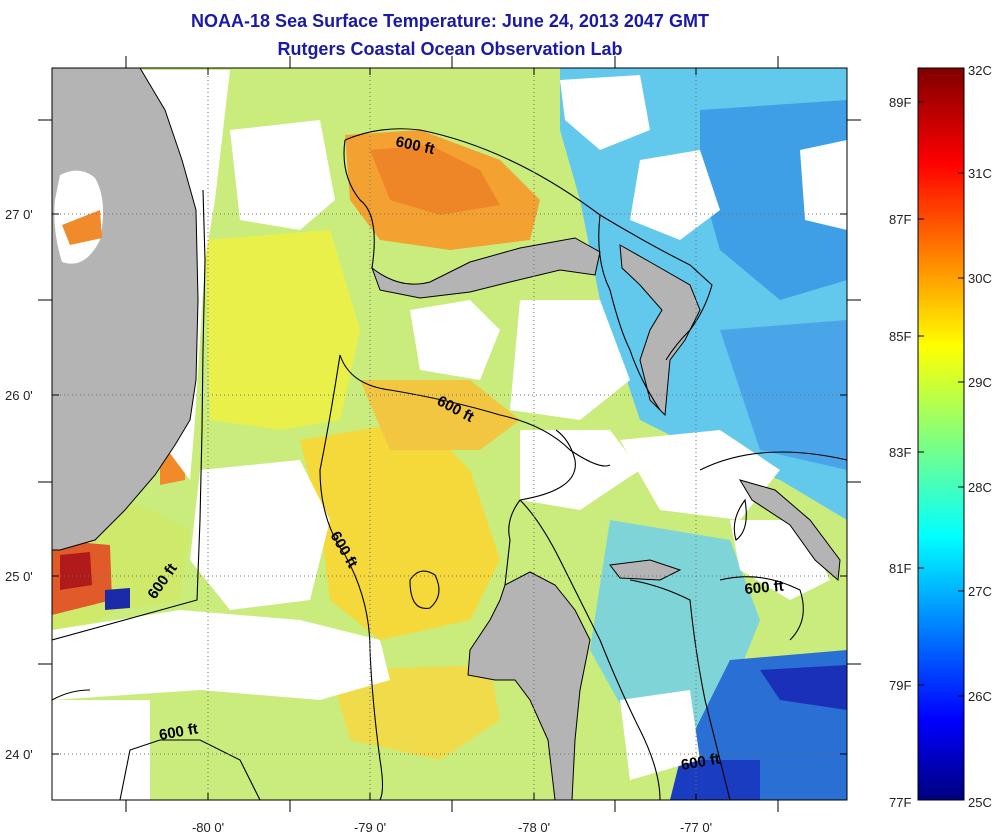  I want to click on colorbar-label-83f: 83F, so click(900, 452).